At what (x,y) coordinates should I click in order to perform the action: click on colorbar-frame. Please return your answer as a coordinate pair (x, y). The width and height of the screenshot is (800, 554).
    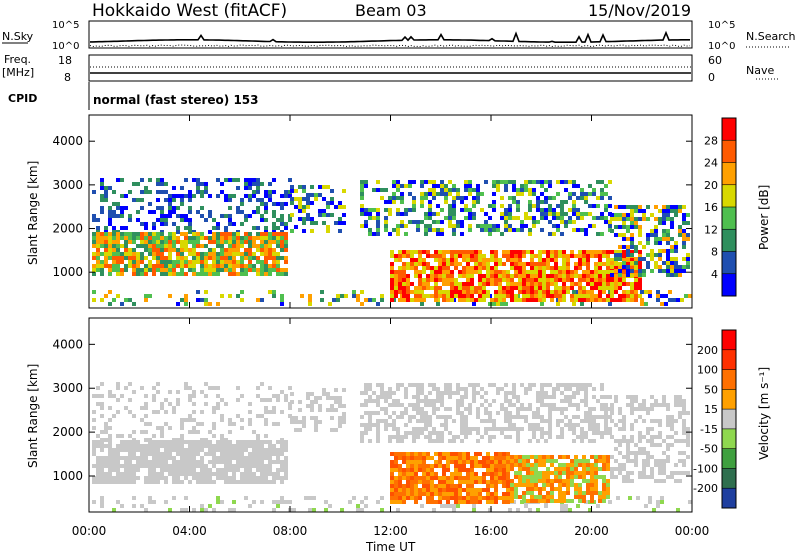
    Looking at the image, I should click on (729, 419).